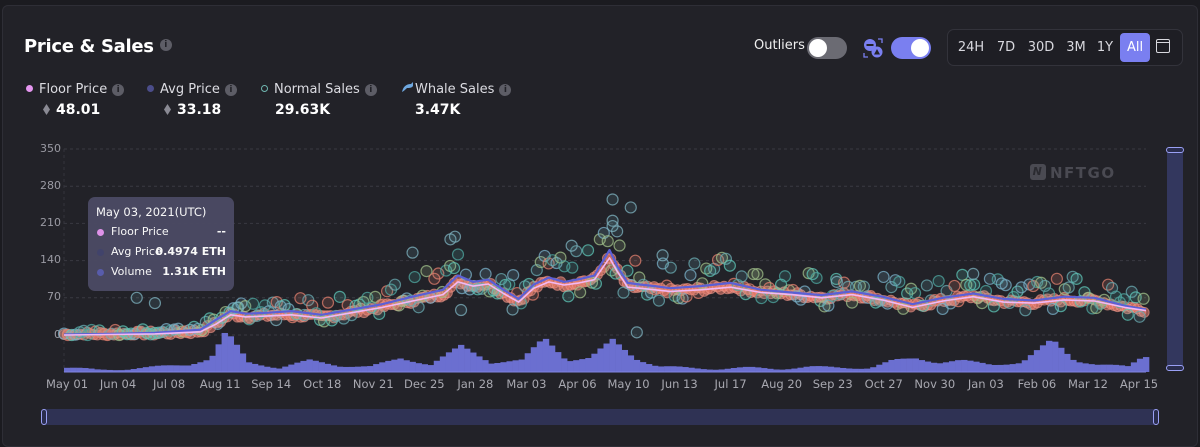 The width and height of the screenshot is (1200, 447). I want to click on slider-handle-right, so click(1156, 417).